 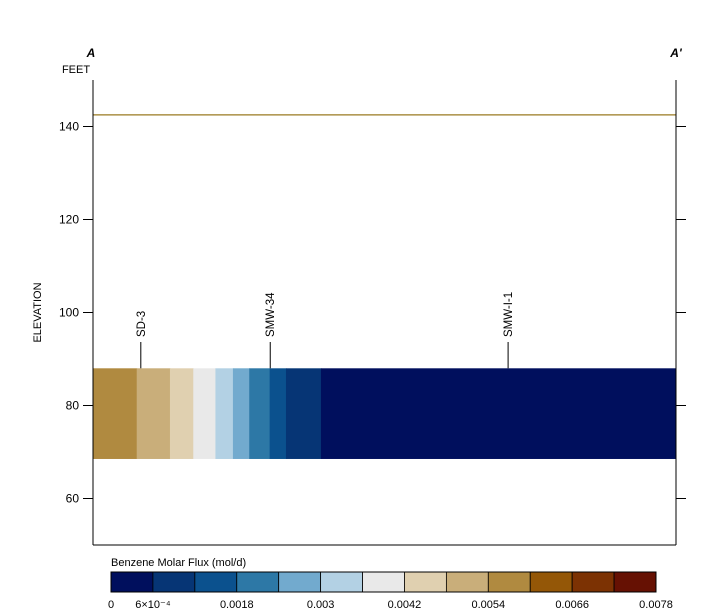 What do you see at coordinates (38, 312) in the screenshot?
I see `y-axis-title: ELEVATION` at bounding box center [38, 312].